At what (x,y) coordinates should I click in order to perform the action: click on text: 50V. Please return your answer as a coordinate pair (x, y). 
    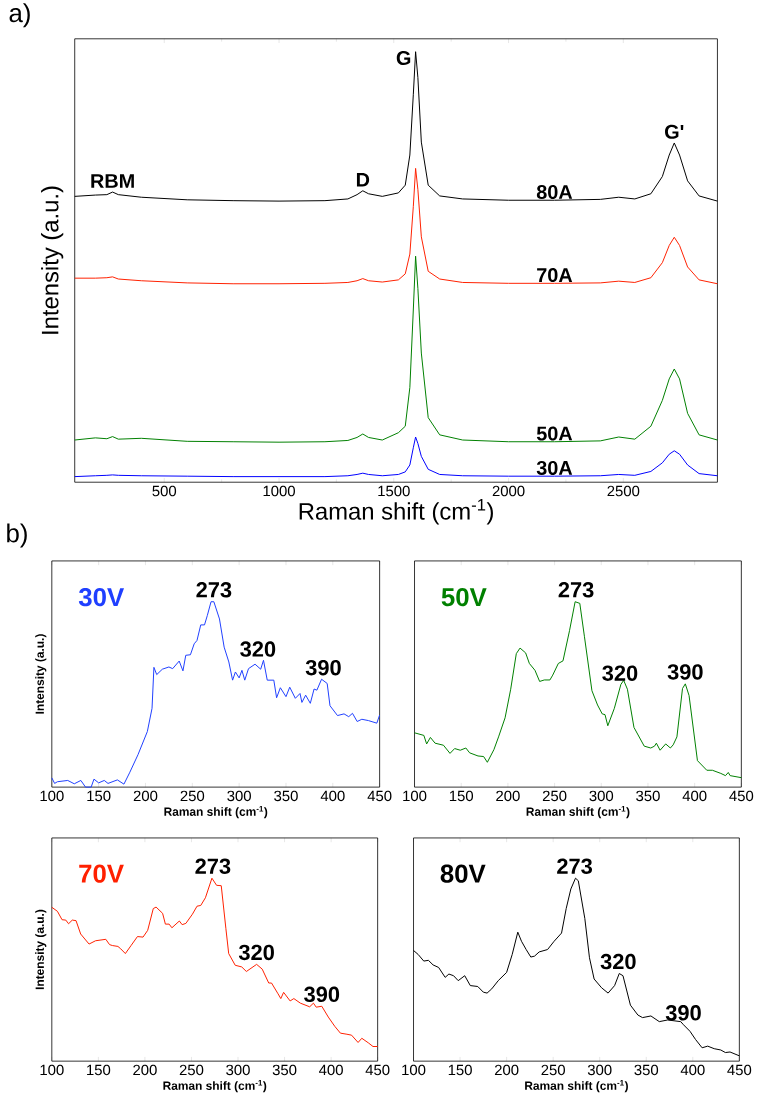
    Looking at the image, I should click on (464, 597).